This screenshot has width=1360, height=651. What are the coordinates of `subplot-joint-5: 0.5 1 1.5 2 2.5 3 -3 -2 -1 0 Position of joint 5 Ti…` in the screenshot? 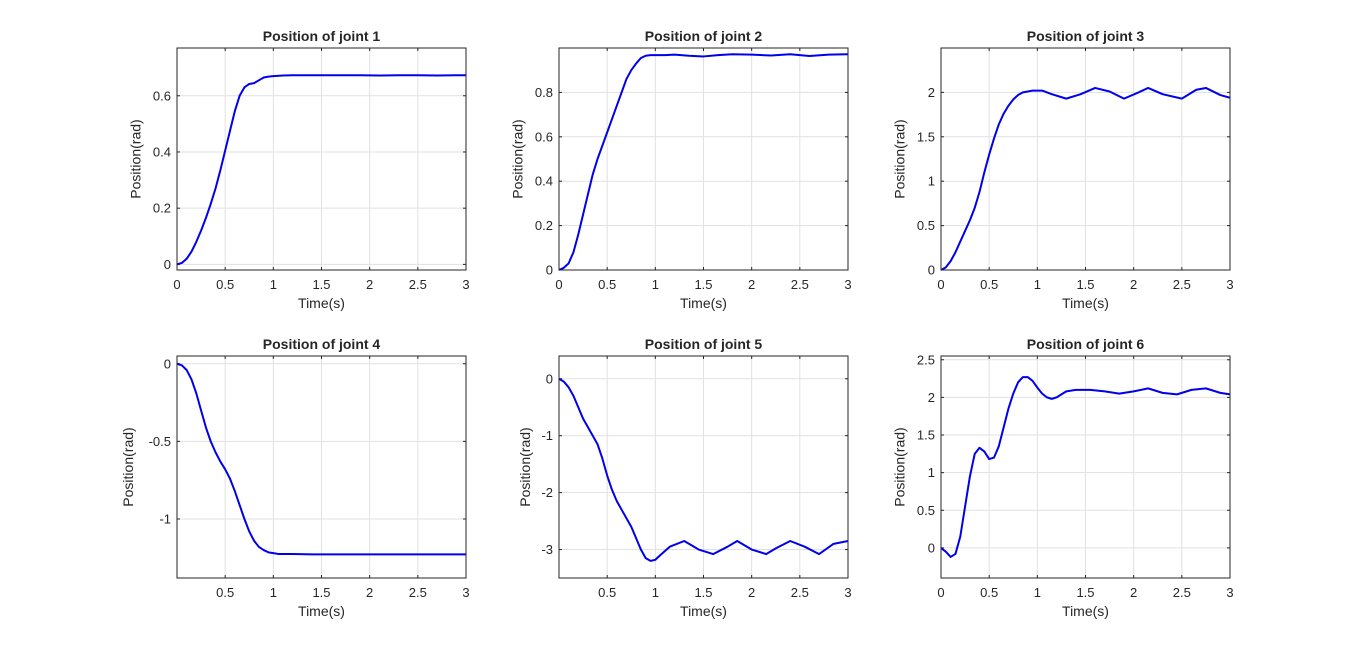 It's located at (684, 477).